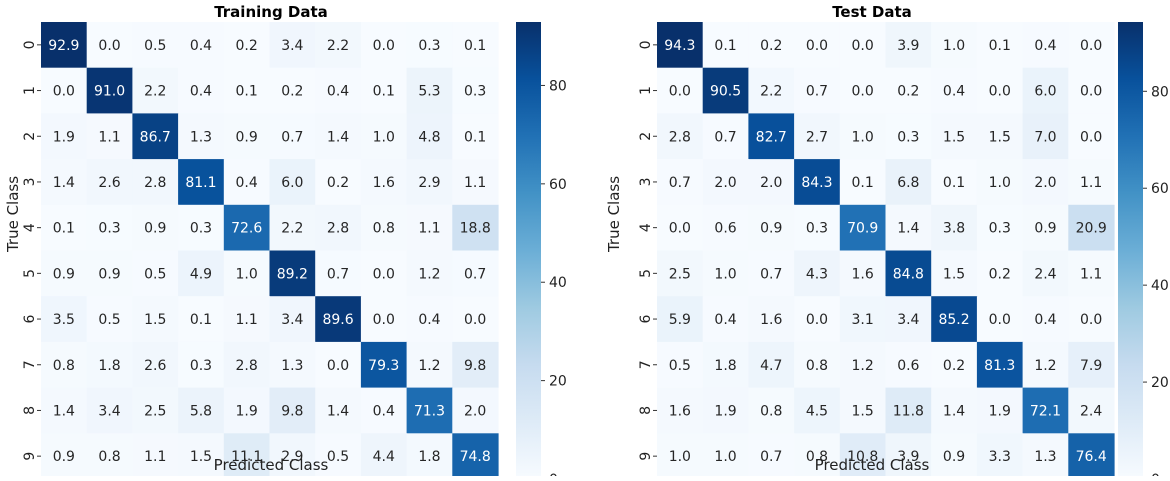  I want to click on training-cell-value: 0.8, so click(64, 366).